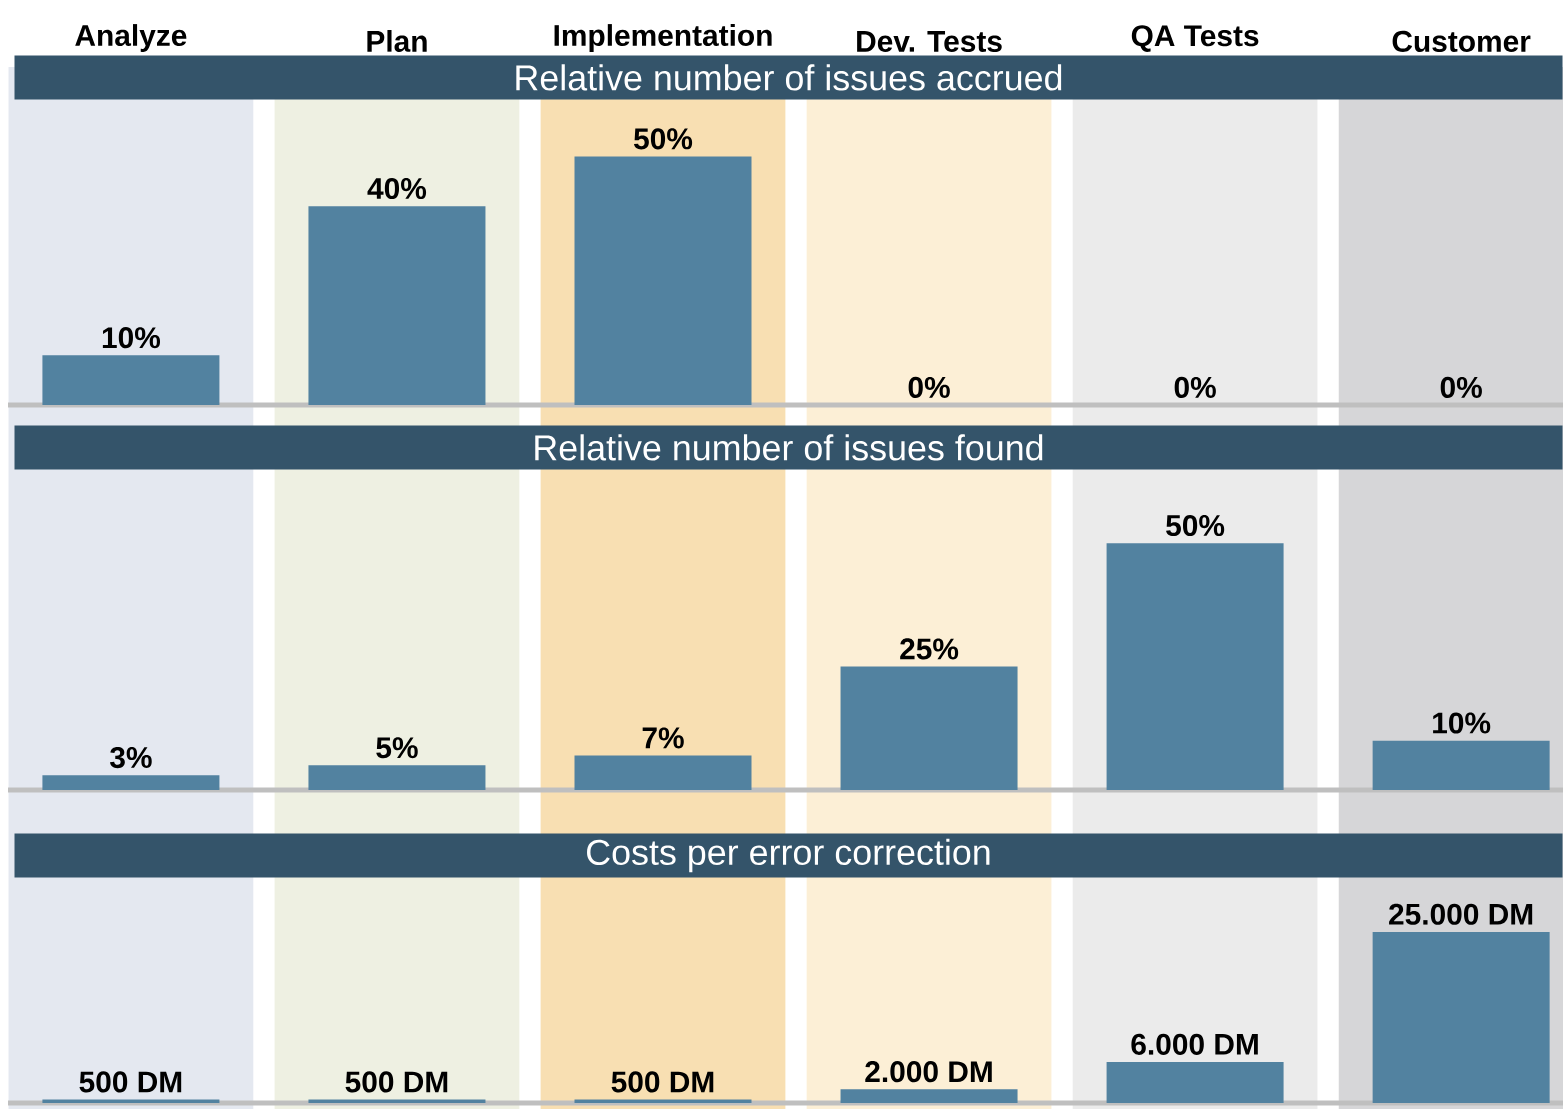 Image resolution: width=1563 pixels, height=1113 pixels. Describe the element at coordinates (663, 38) in the screenshot. I see `x-tick-label: Implementation` at that location.